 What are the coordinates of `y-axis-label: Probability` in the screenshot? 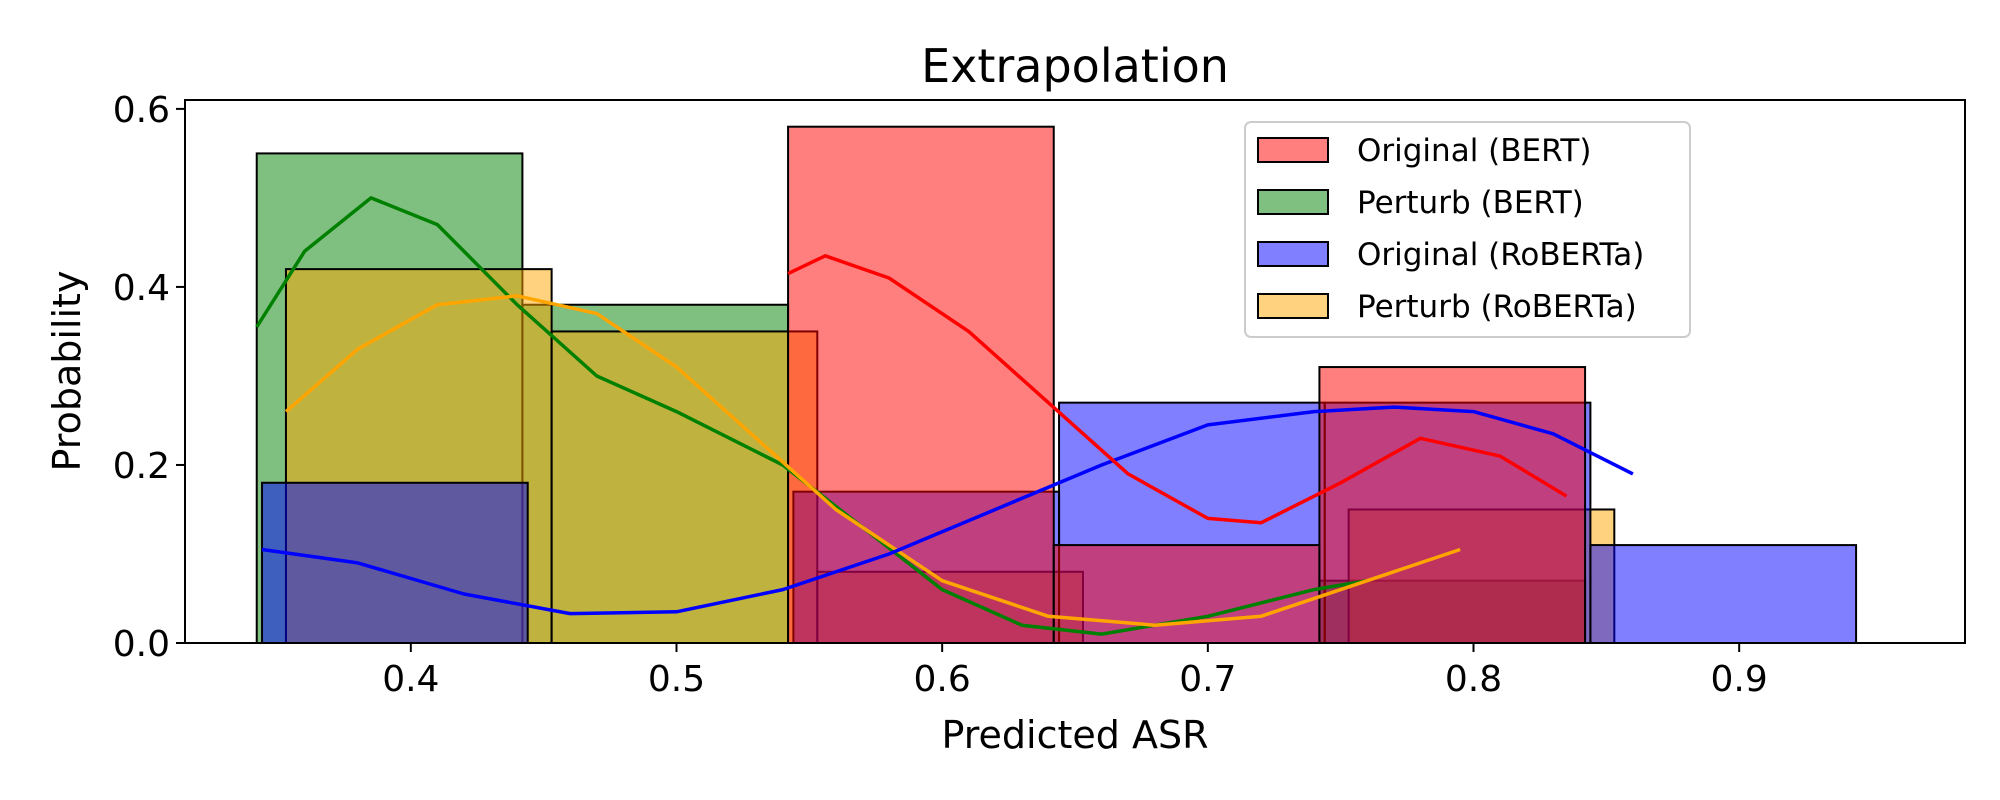 It's located at (67, 371).